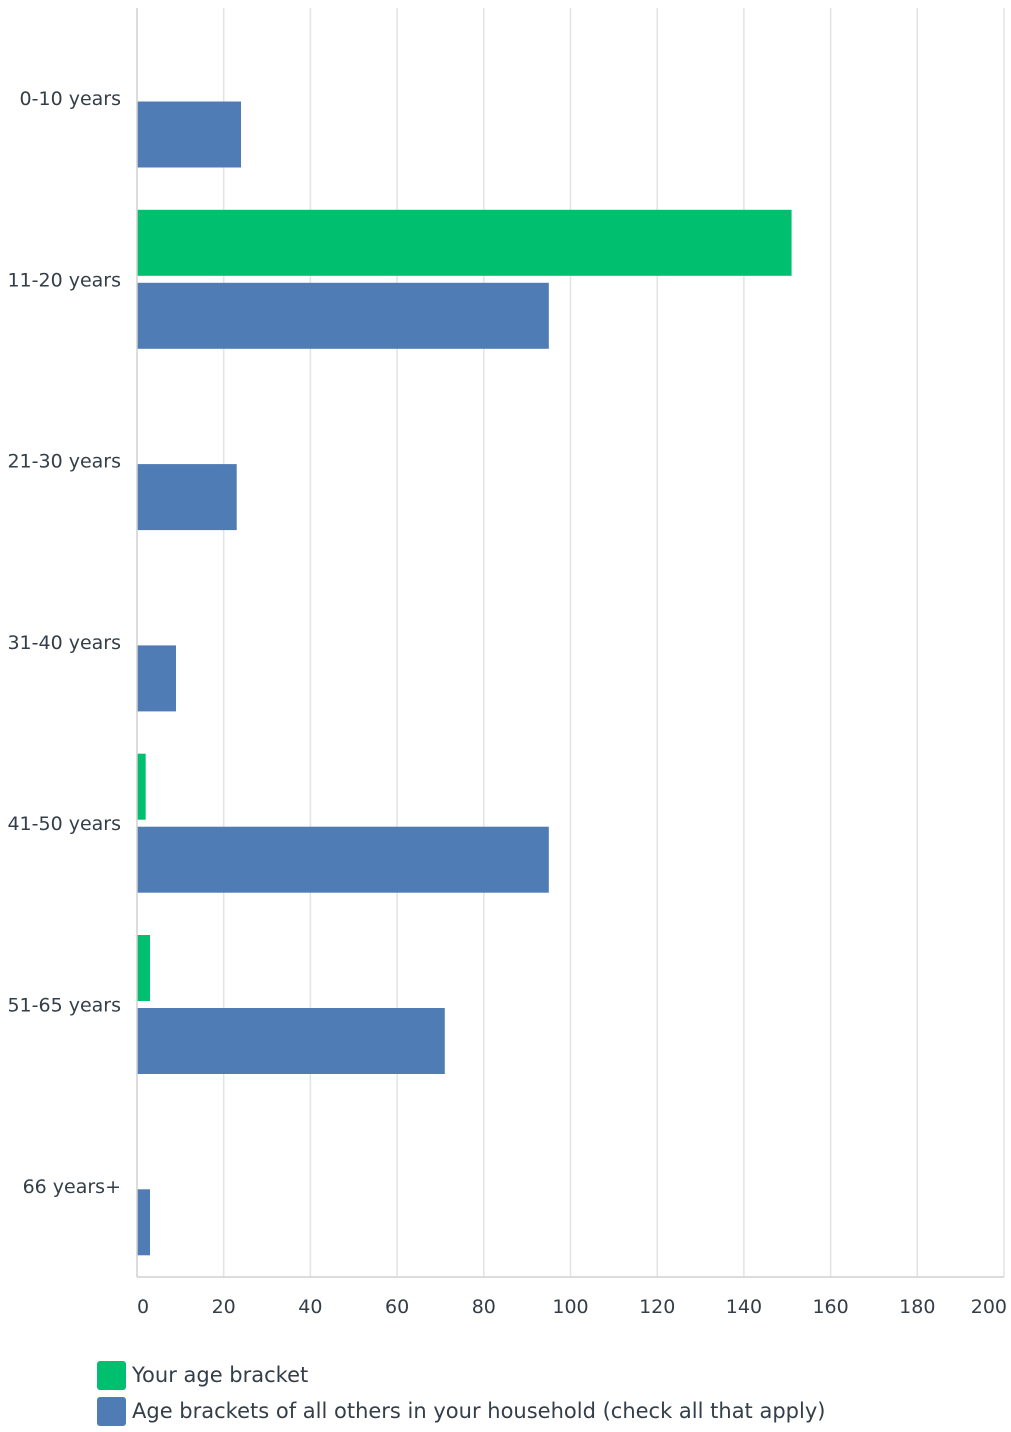  I want to click on y-tick-label: 31-40 years, so click(64, 643).